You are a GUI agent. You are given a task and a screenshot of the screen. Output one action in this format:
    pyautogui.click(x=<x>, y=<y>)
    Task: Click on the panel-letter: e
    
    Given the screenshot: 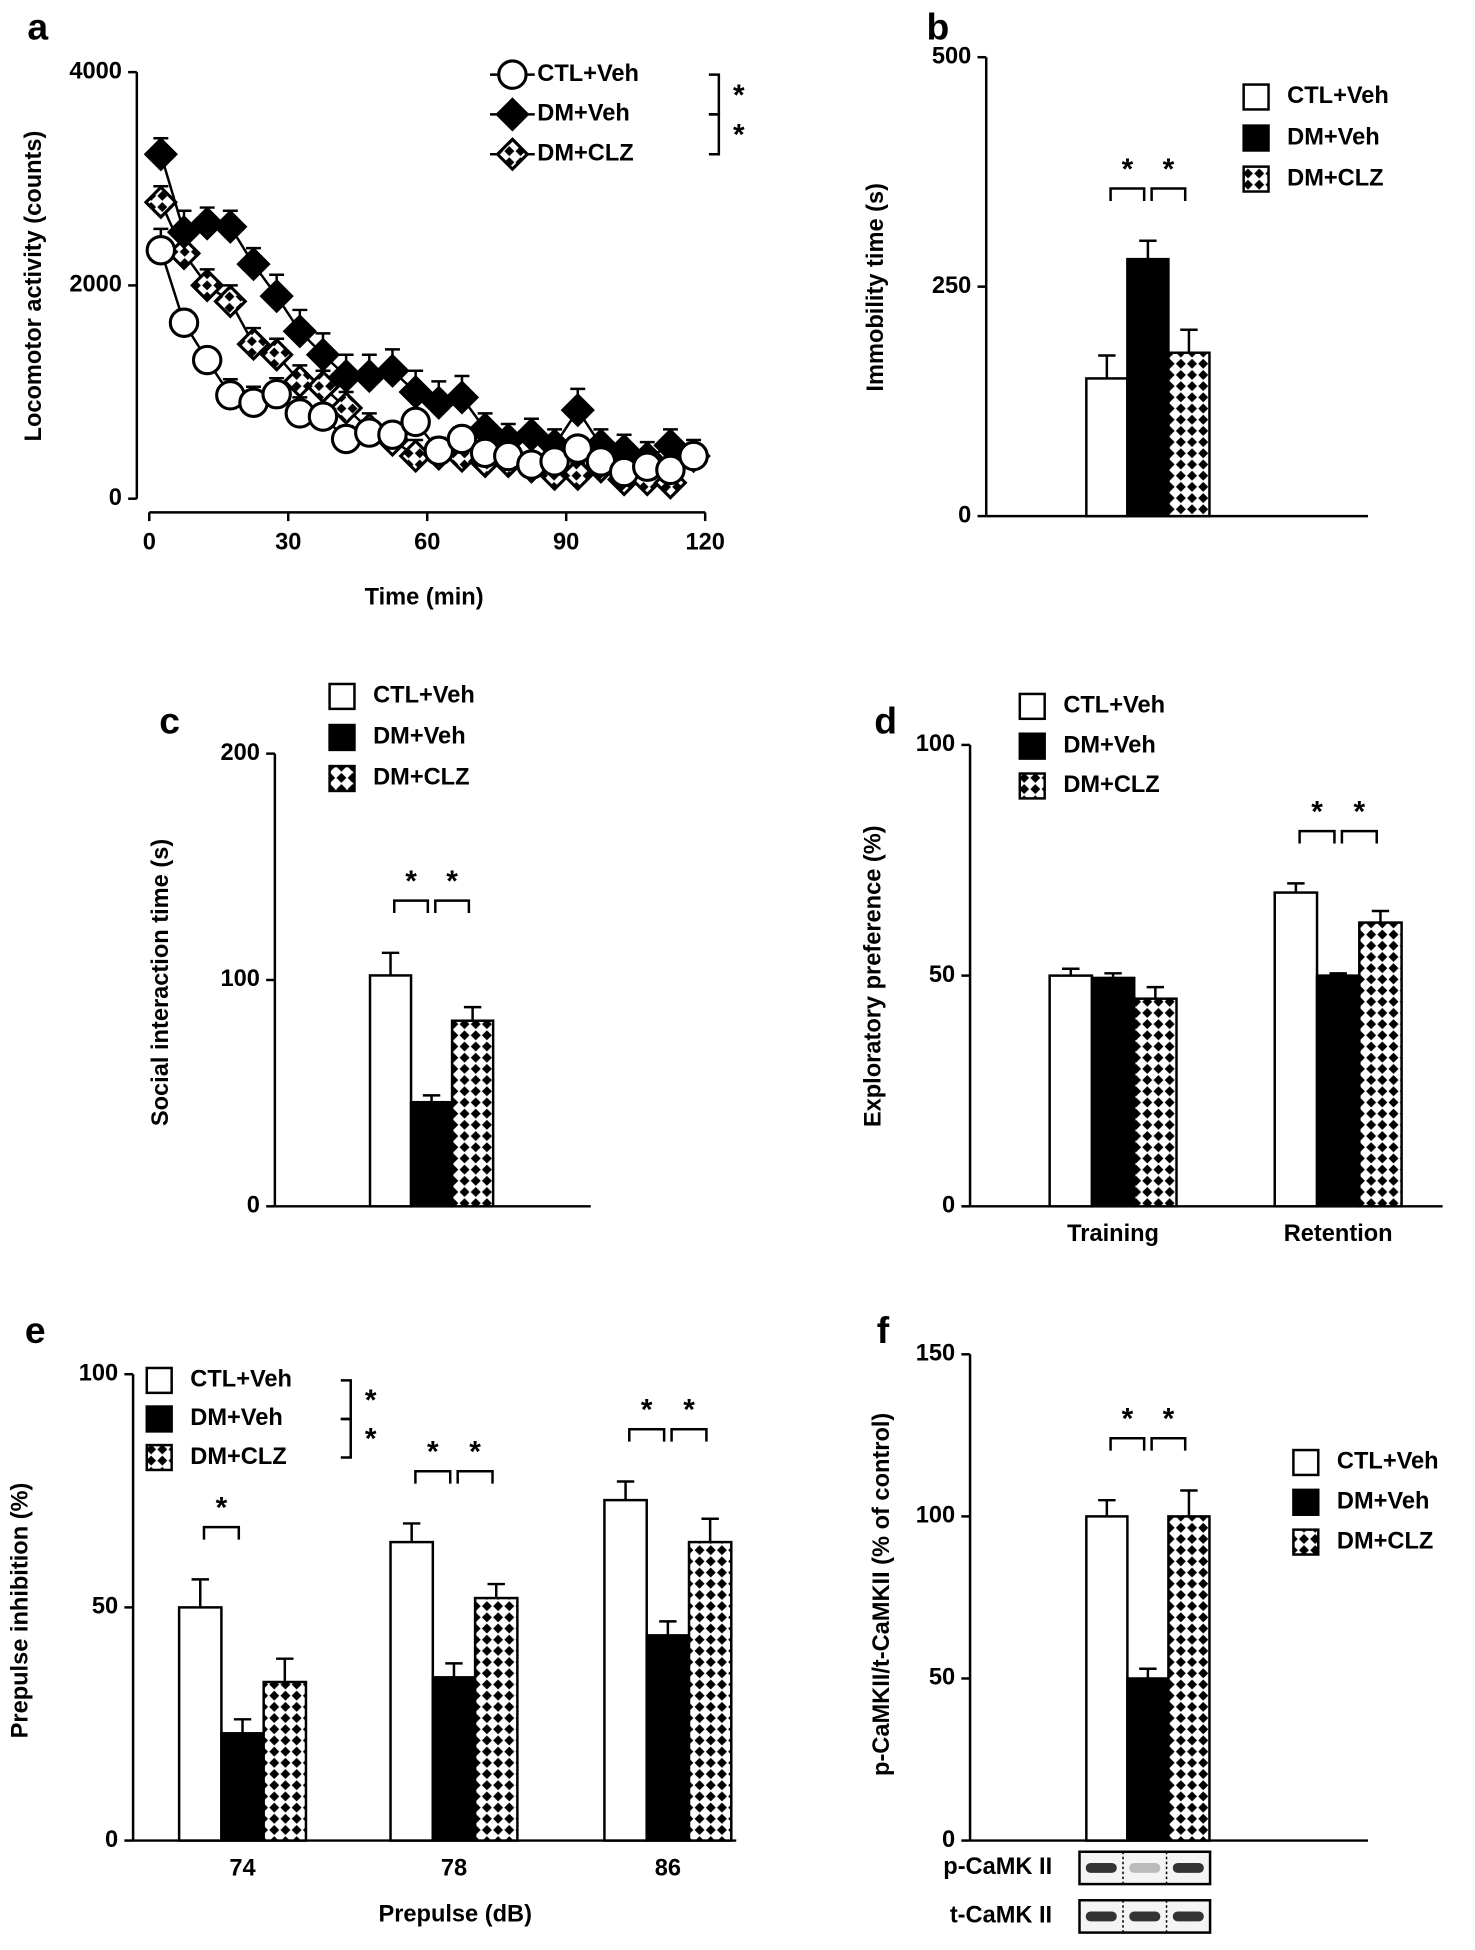 What is the action you would take?
    pyautogui.click(x=35, y=1330)
    